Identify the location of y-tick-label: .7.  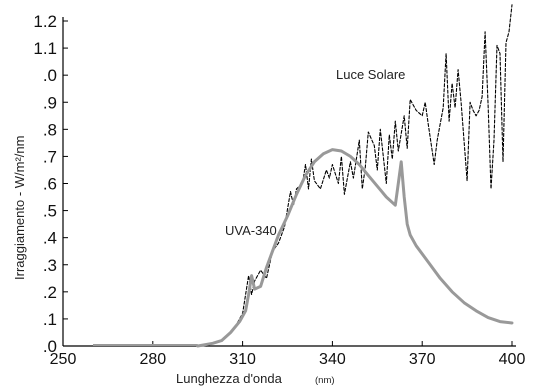
(50, 156).